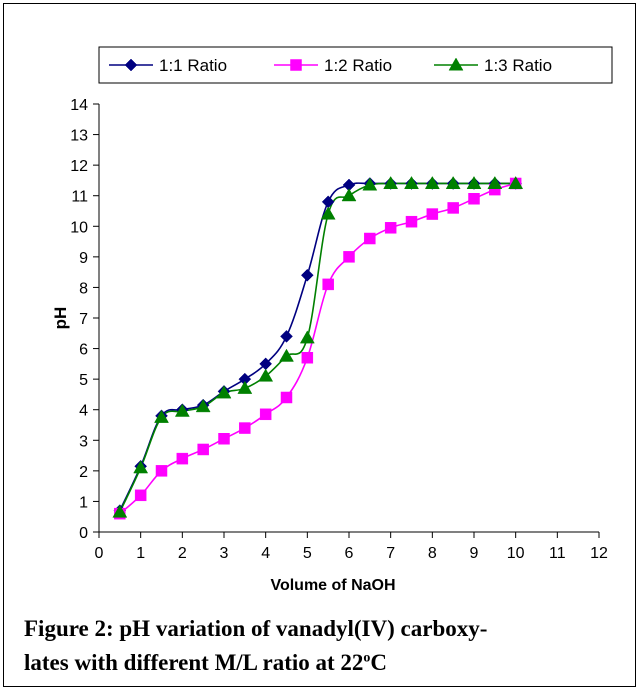 The width and height of the screenshot is (641, 692). I want to click on x-tick-label: 7, so click(390, 553).